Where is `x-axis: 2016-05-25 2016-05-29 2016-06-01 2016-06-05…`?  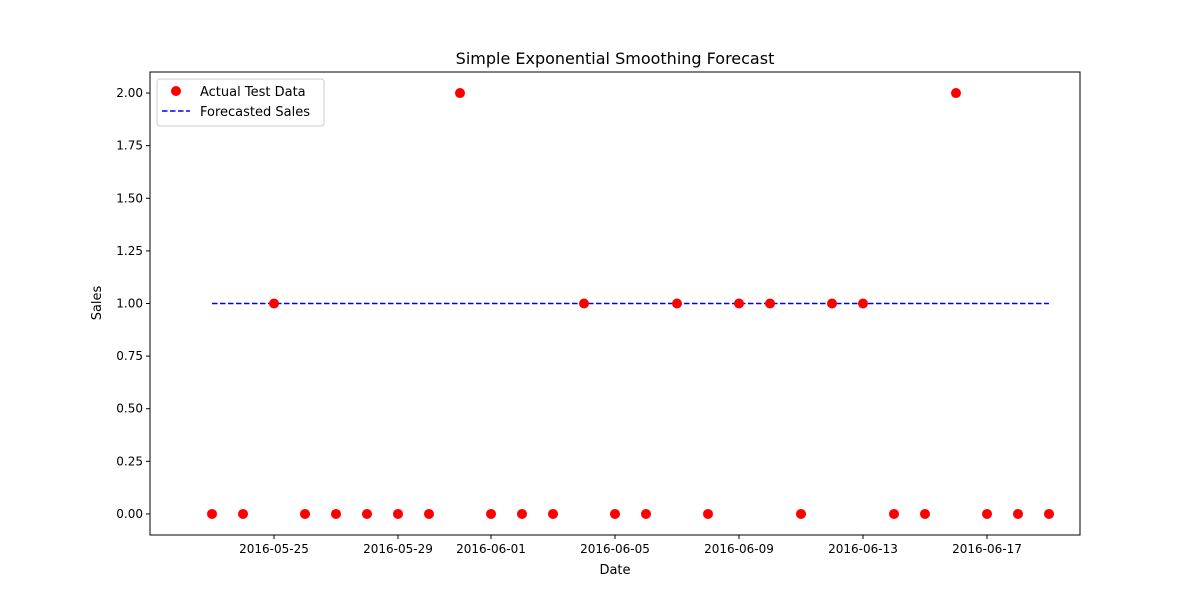 x-axis: 2016-05-25 2016-05-29 2016-06-01 2016-06-05… is located at coordinates (630, 545).